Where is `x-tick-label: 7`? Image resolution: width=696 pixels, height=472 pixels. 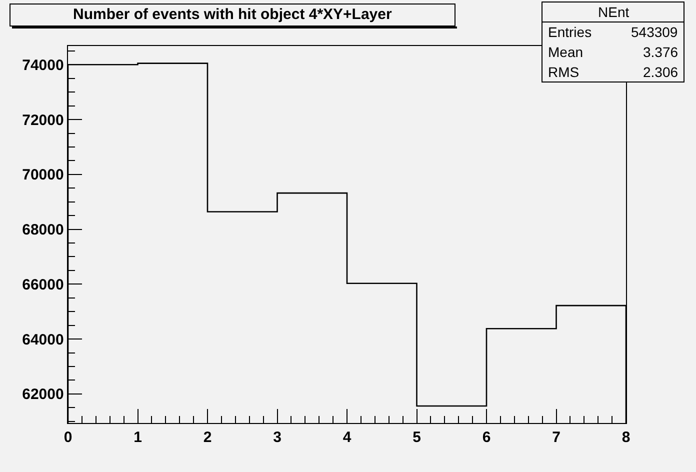 x-tick-label: 7 is located at coordinates (556, 437).